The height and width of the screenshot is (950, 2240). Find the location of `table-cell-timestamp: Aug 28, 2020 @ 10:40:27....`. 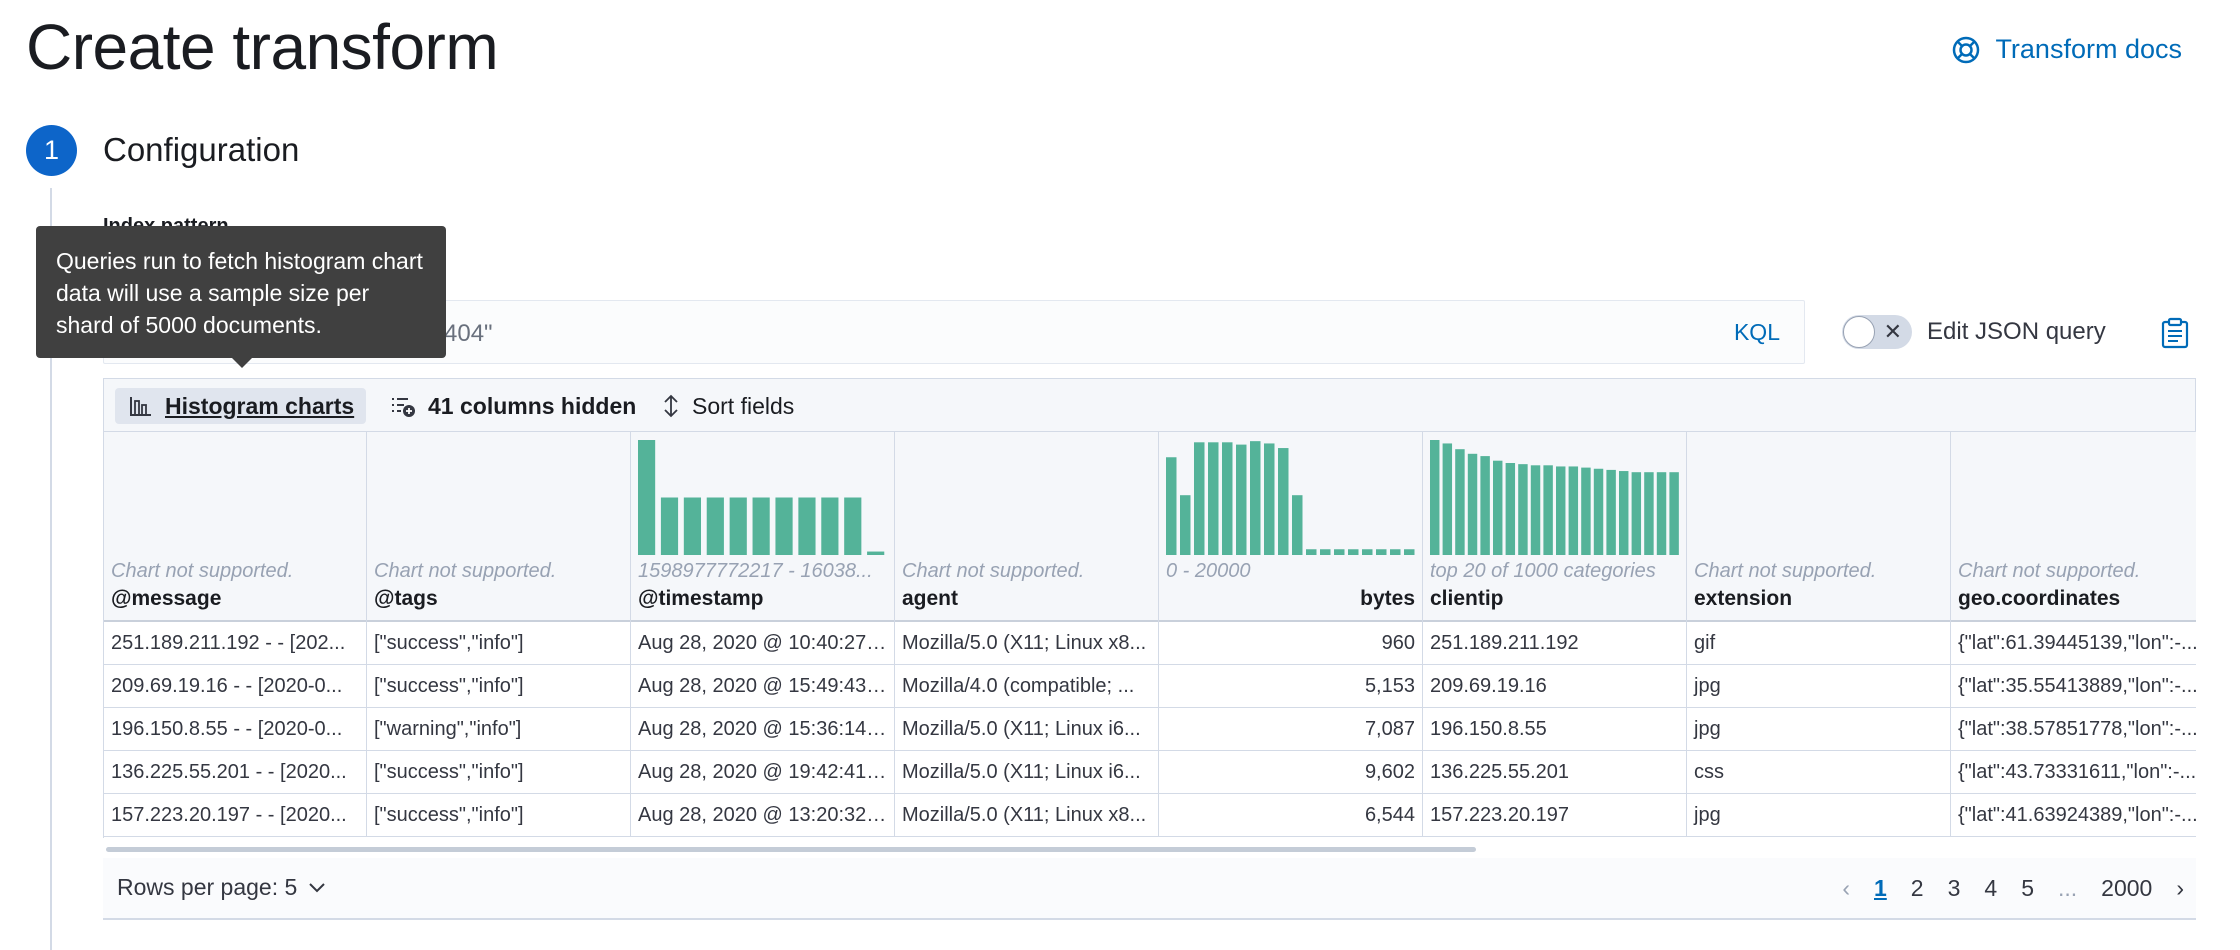

table-cell-timestamp: Aug 28, 2020 @ 10:40:27.... is located at coordinates (763, 643).